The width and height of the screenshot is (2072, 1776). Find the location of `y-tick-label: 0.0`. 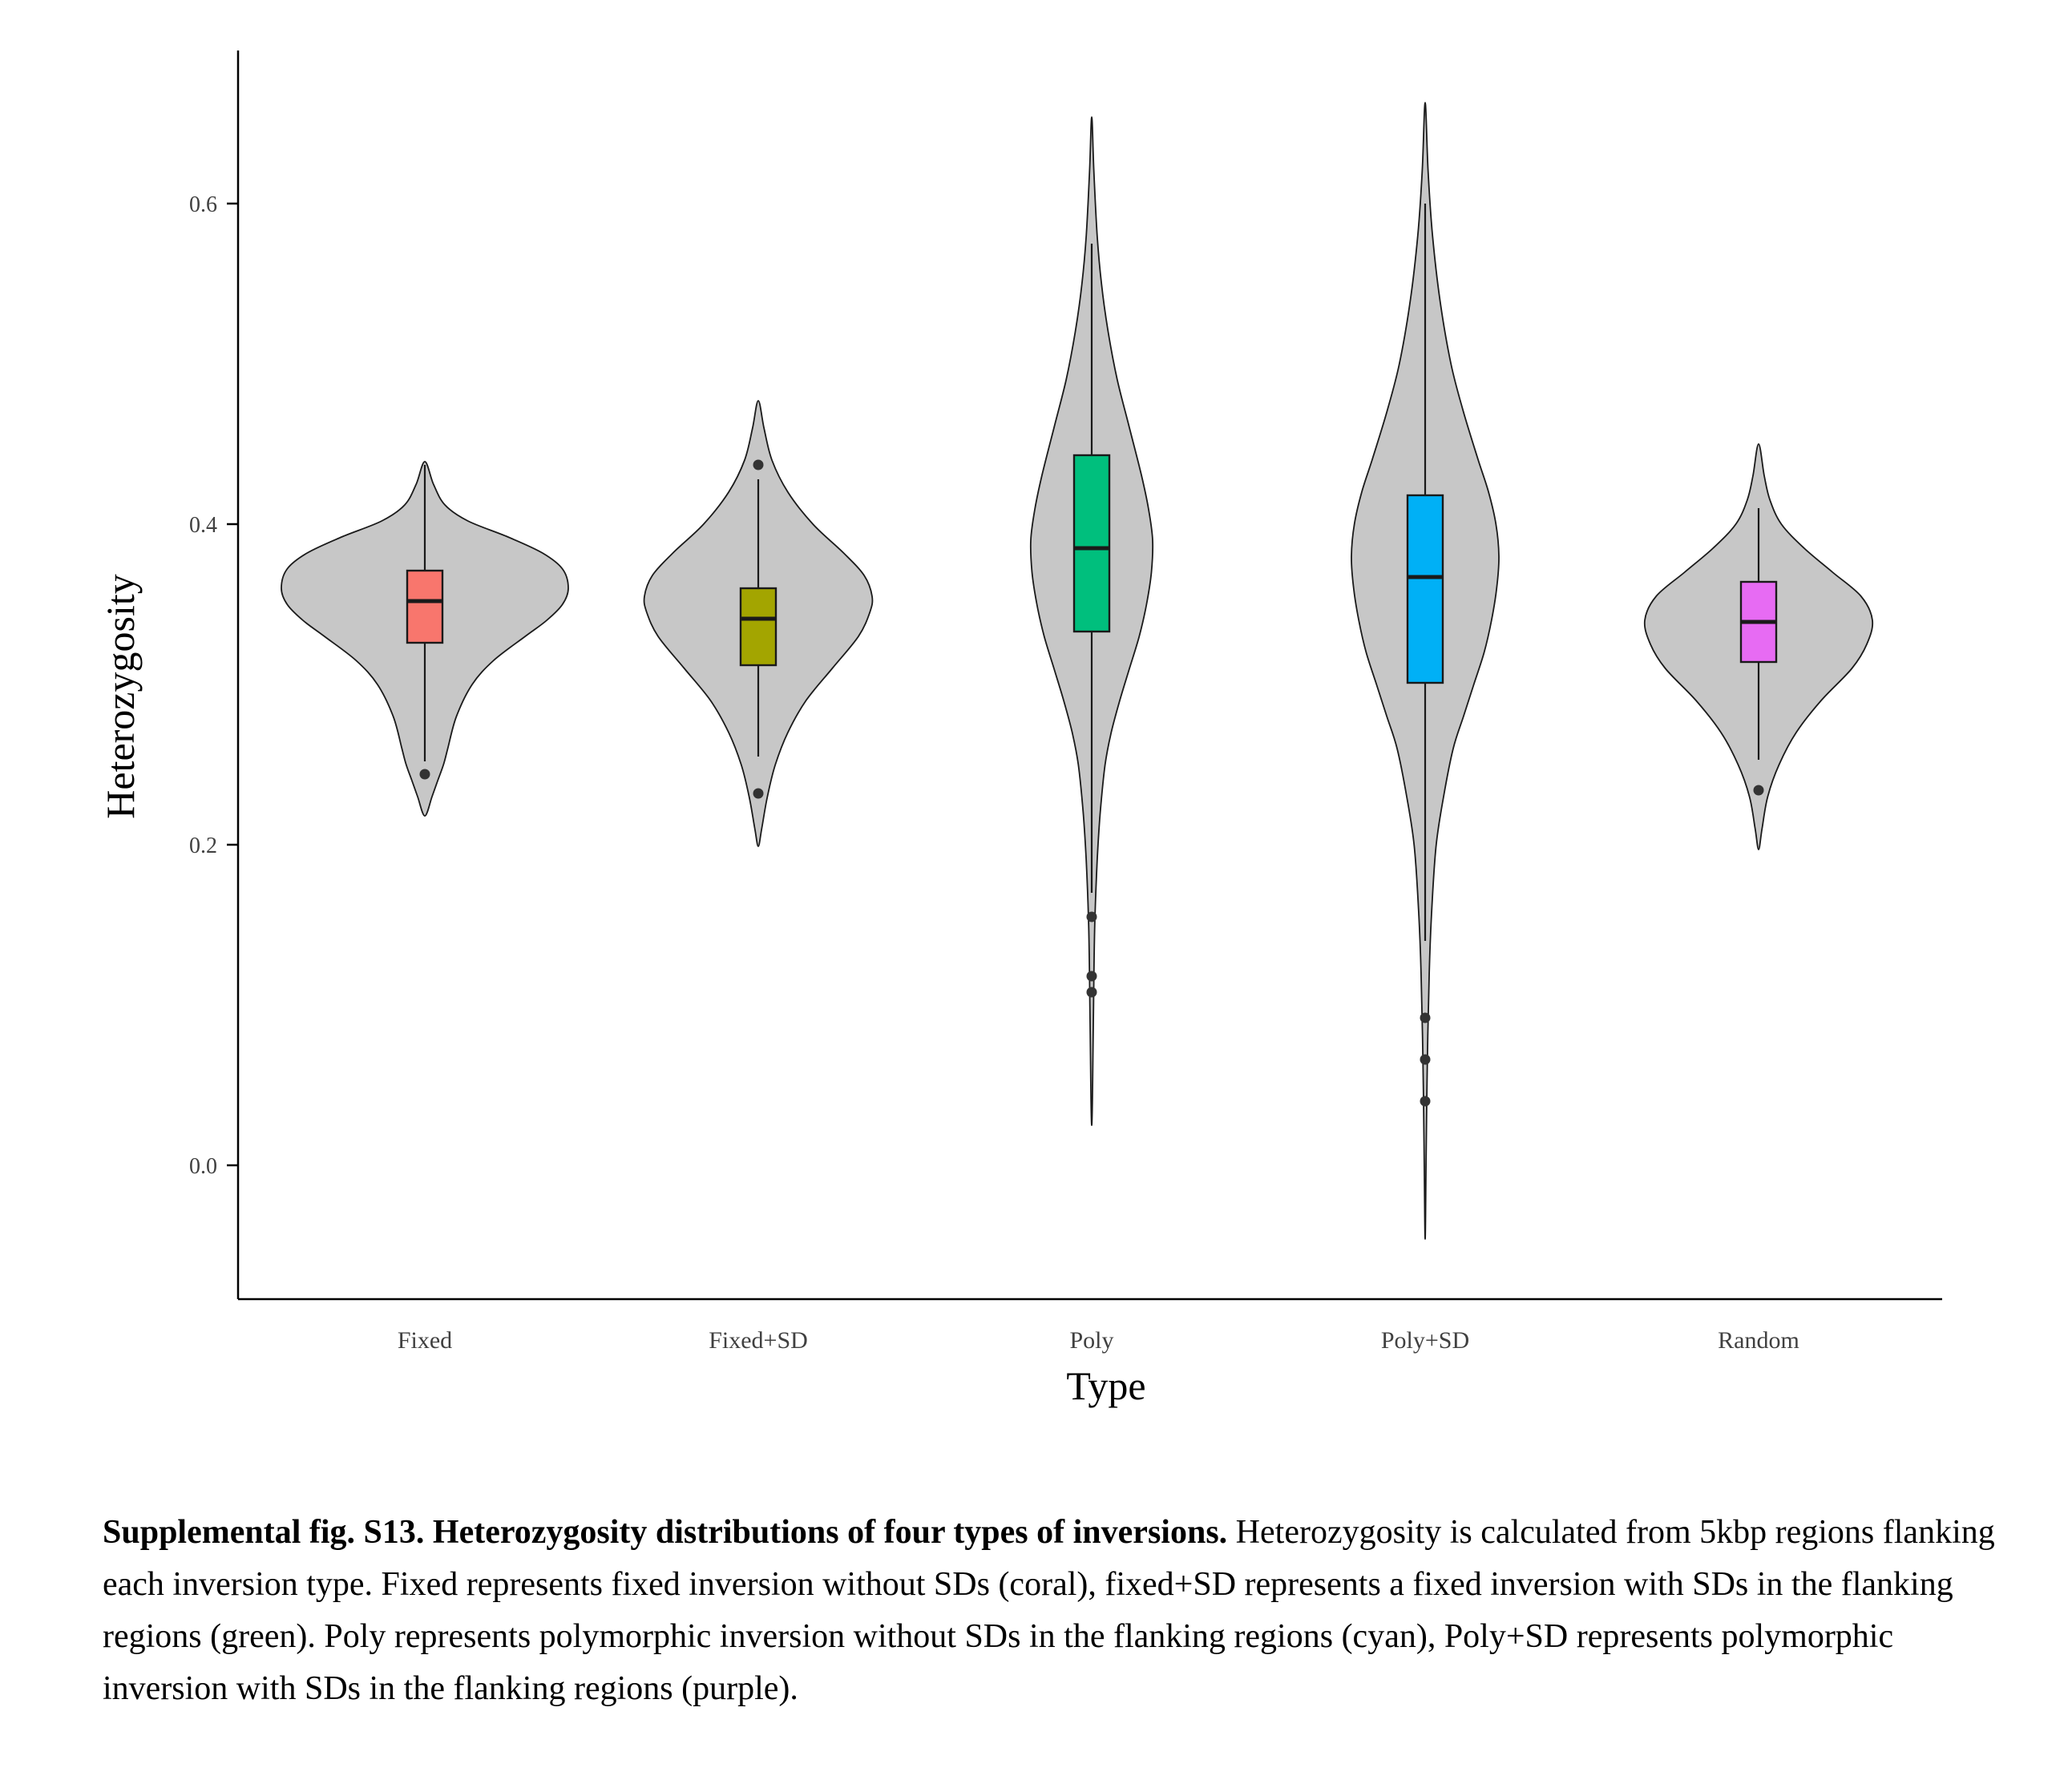

y-tick-label: 0.0 is located at coordinates (203, 1166).